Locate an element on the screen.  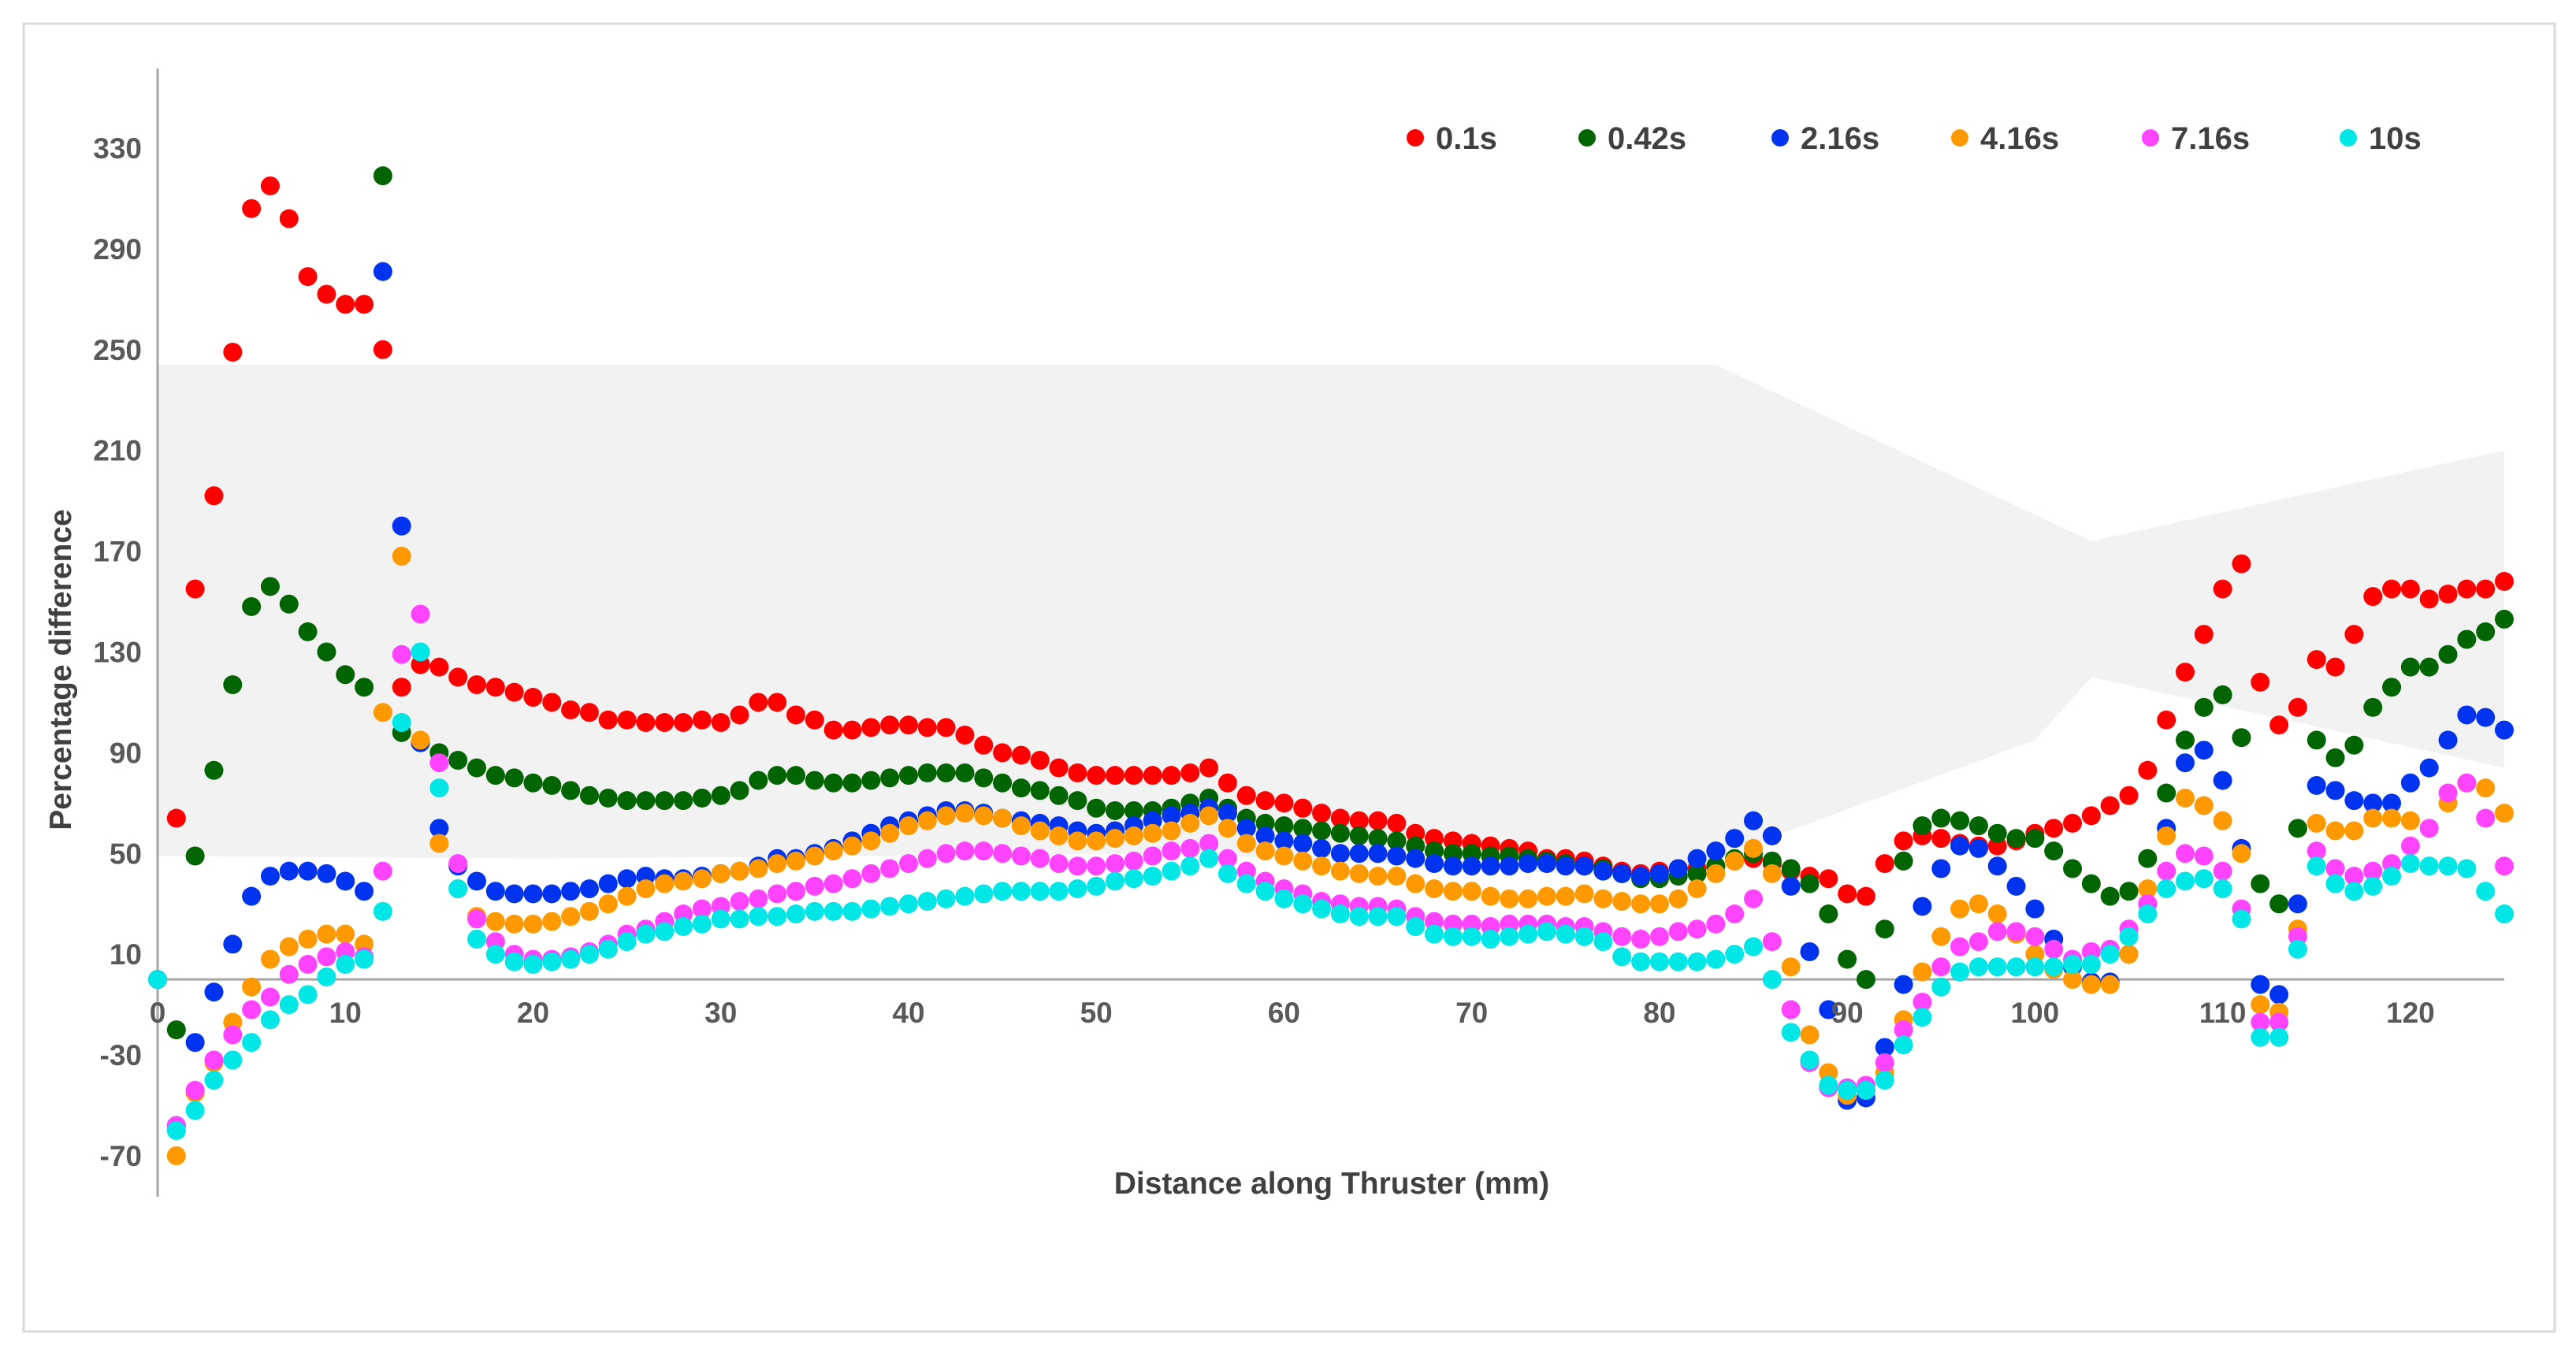
y-tick-label: 10 is located at coordinates (126, 954).